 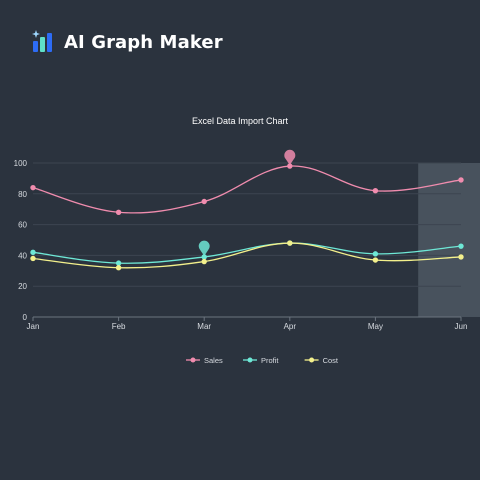 I want to click on x-tick-label: Jun, so click(x=461, y=326).